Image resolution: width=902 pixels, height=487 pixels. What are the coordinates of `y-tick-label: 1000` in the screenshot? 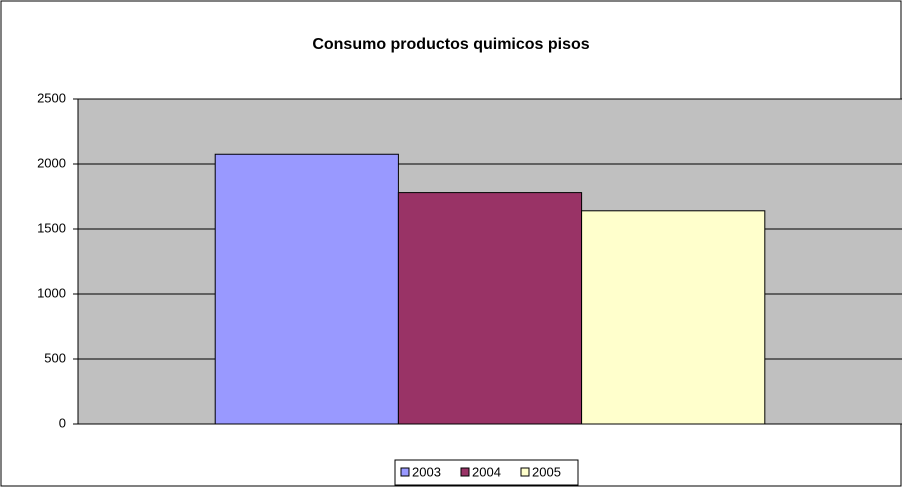 It's located at (51, 292).